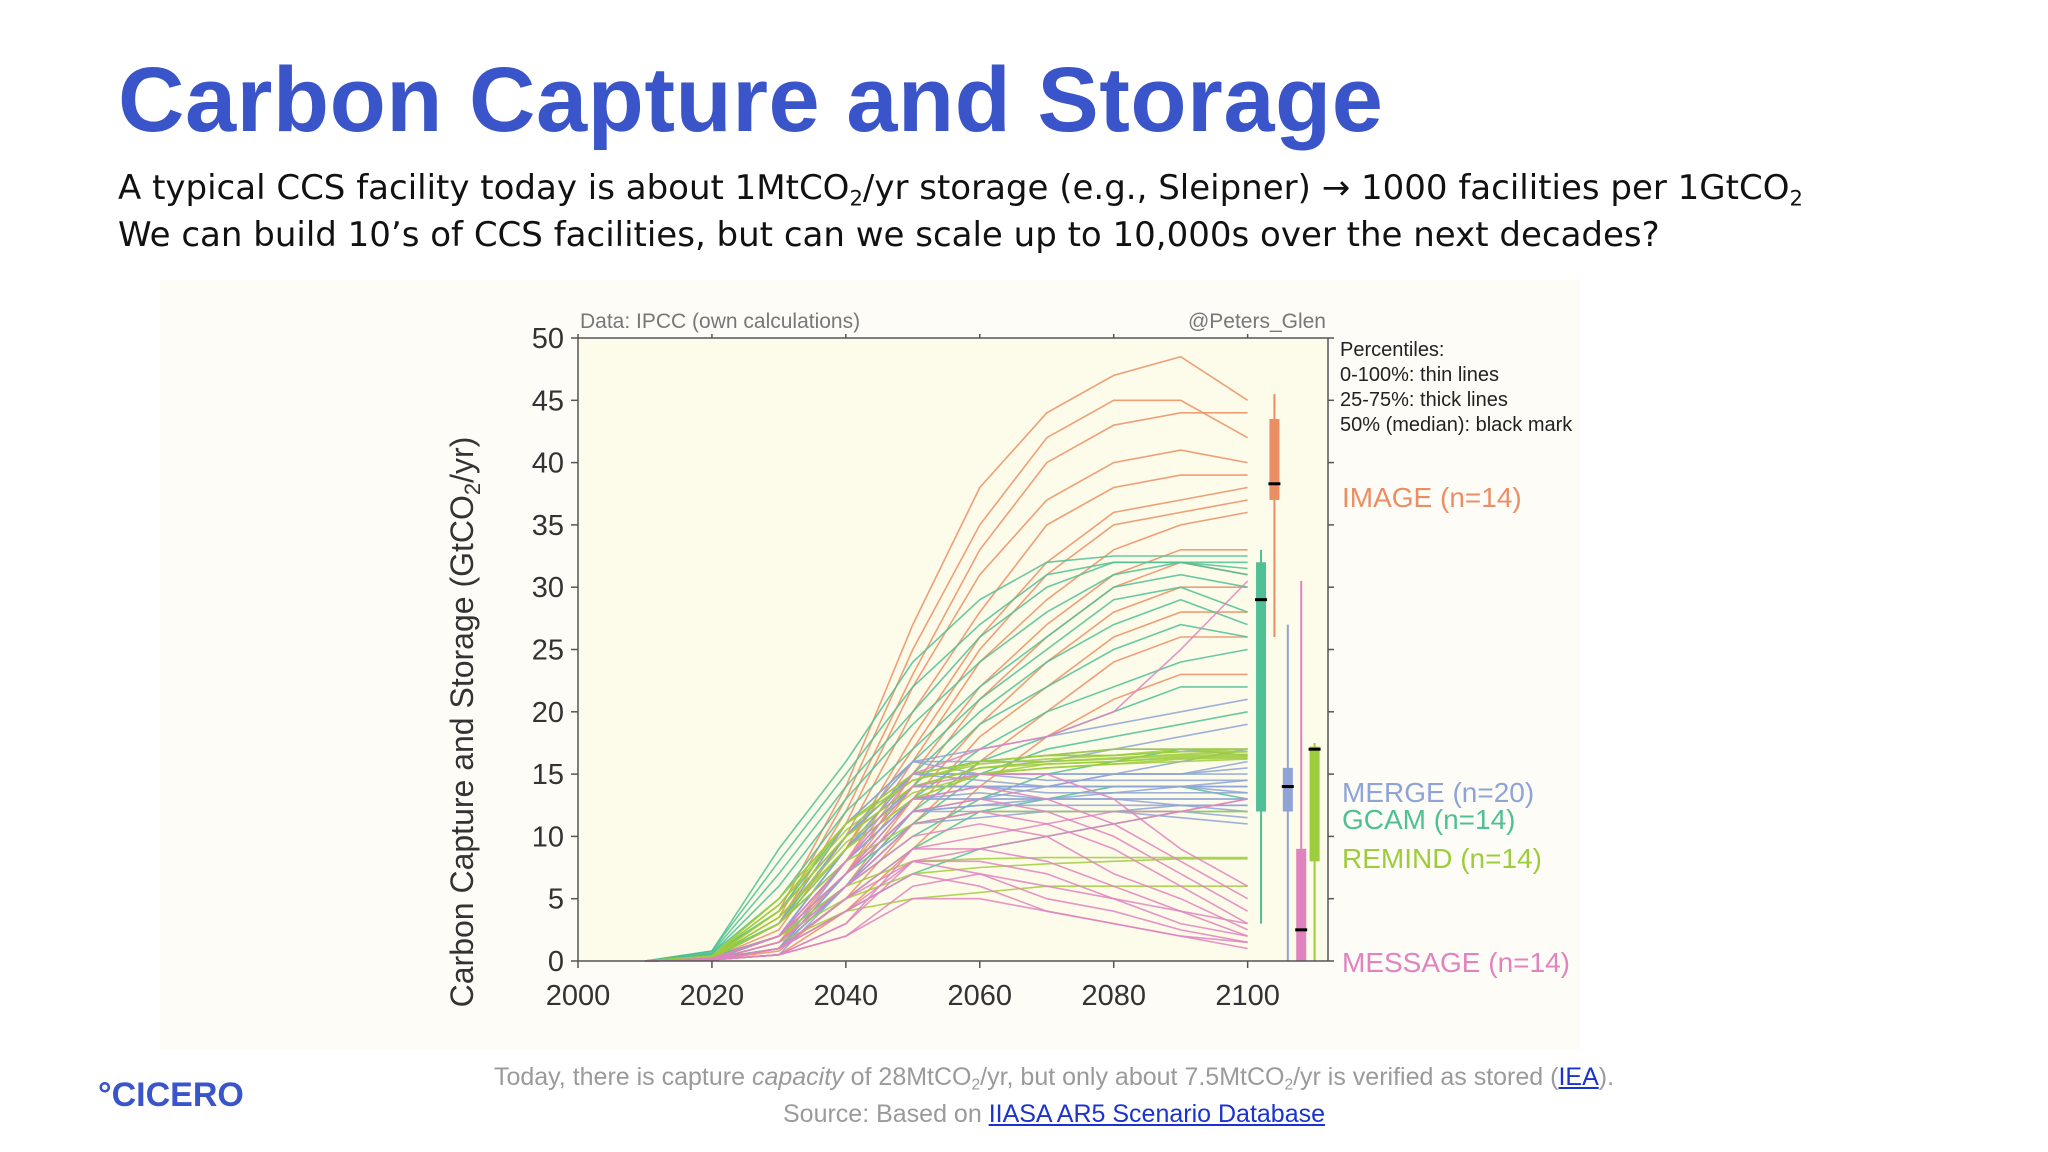  I want to click on note-a: Today, there is capture, so click(622, 1077).